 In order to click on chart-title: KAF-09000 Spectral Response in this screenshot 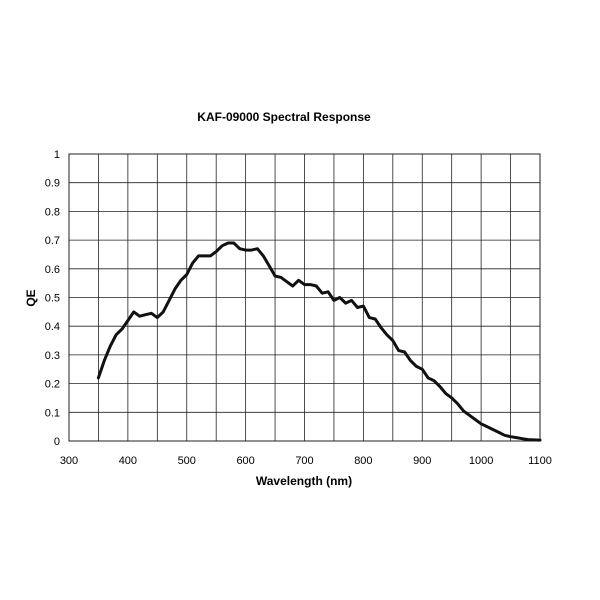, I will do `click(284, 117)`.